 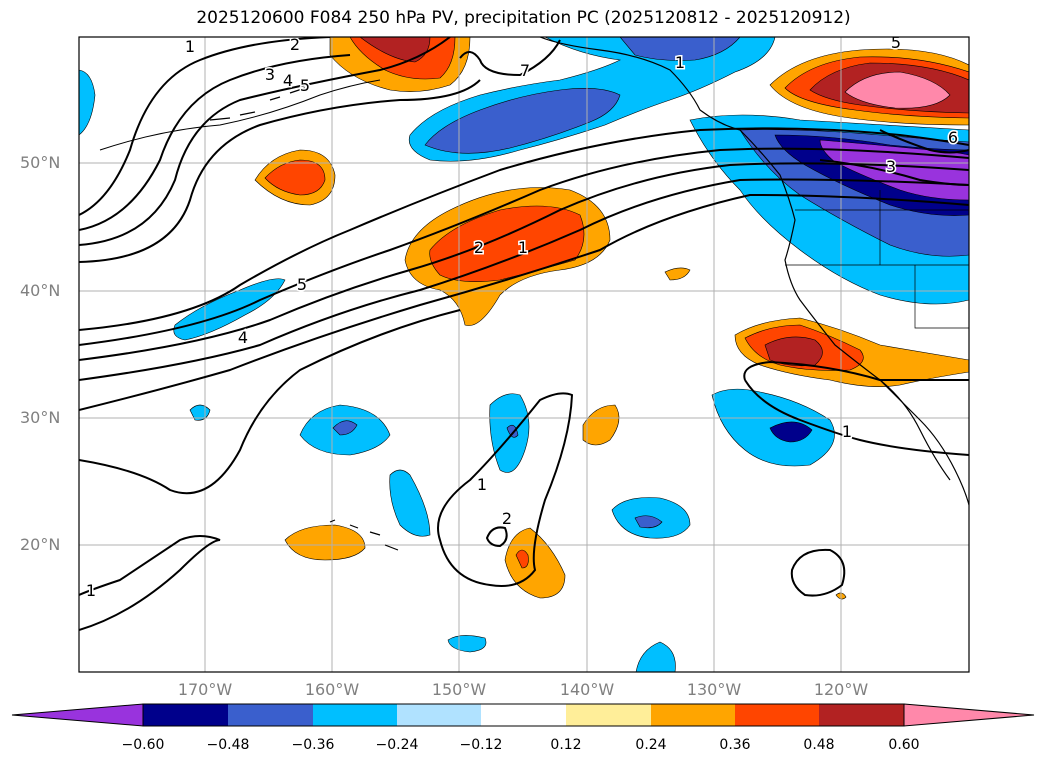 What do you see at coordinates (313, 745) in the screenshot?
I see `colorbar-tick: −0.36` at bounding box center [313, 745].